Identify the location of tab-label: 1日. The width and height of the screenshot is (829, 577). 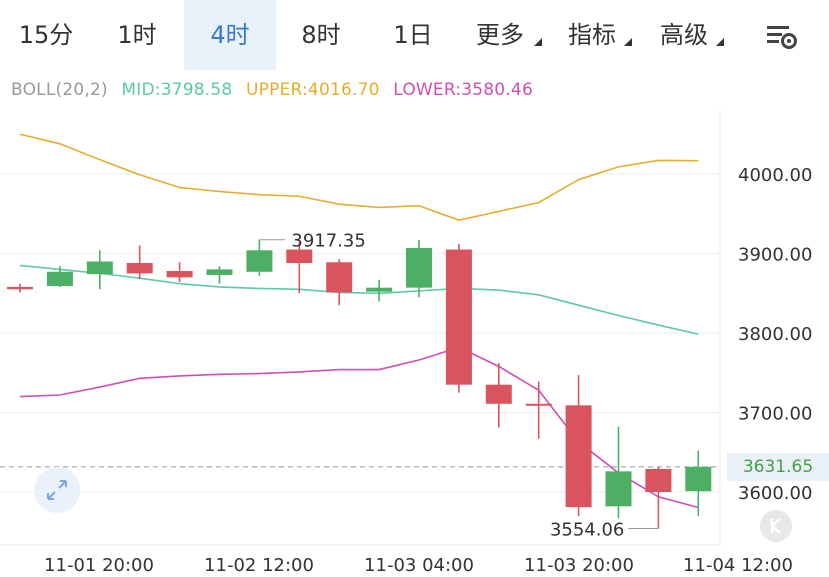
(413, 35).